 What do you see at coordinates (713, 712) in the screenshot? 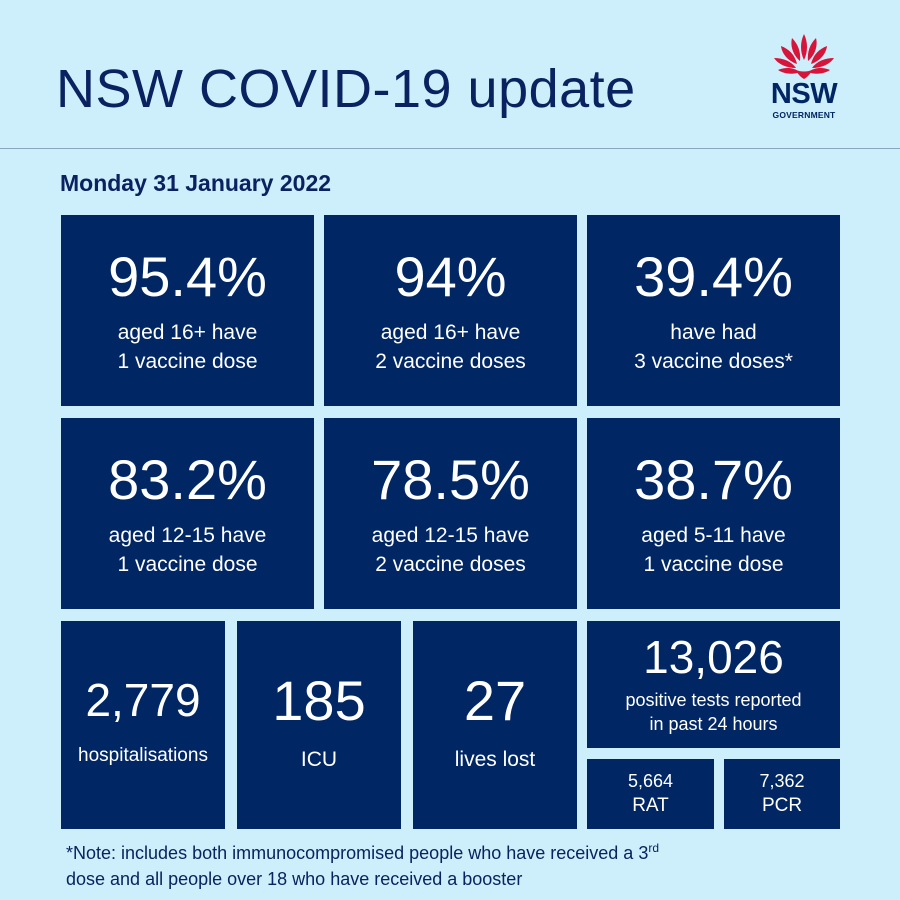
I see `stat-label: positive tests reported in past 24 hours` at bounding box center [713, 712].